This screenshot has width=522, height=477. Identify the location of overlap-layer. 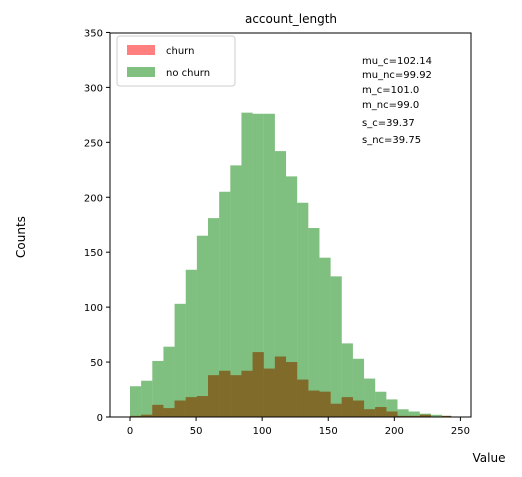
(291, 384).